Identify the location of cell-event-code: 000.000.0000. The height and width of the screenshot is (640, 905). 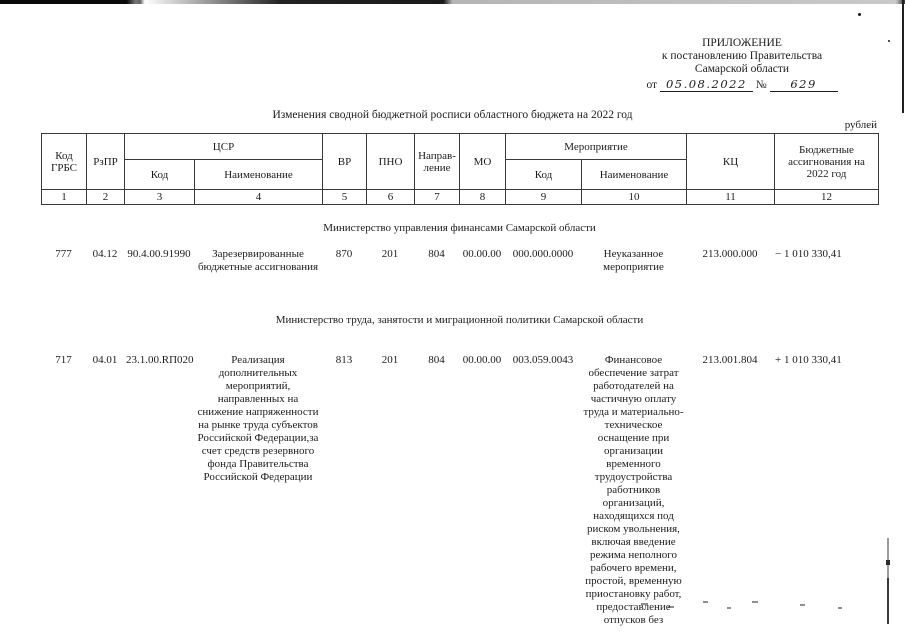
(543, 254).